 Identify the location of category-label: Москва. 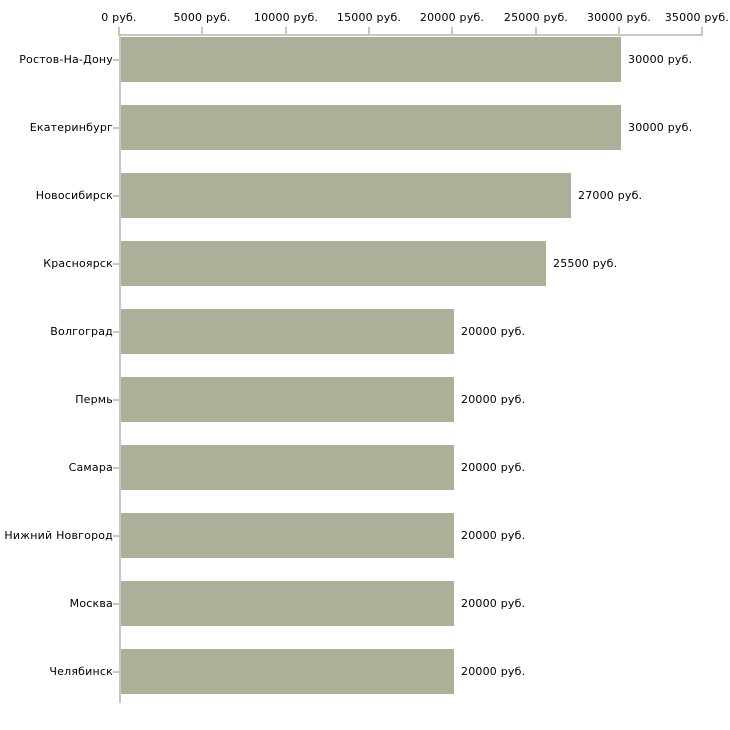
(91, 603).